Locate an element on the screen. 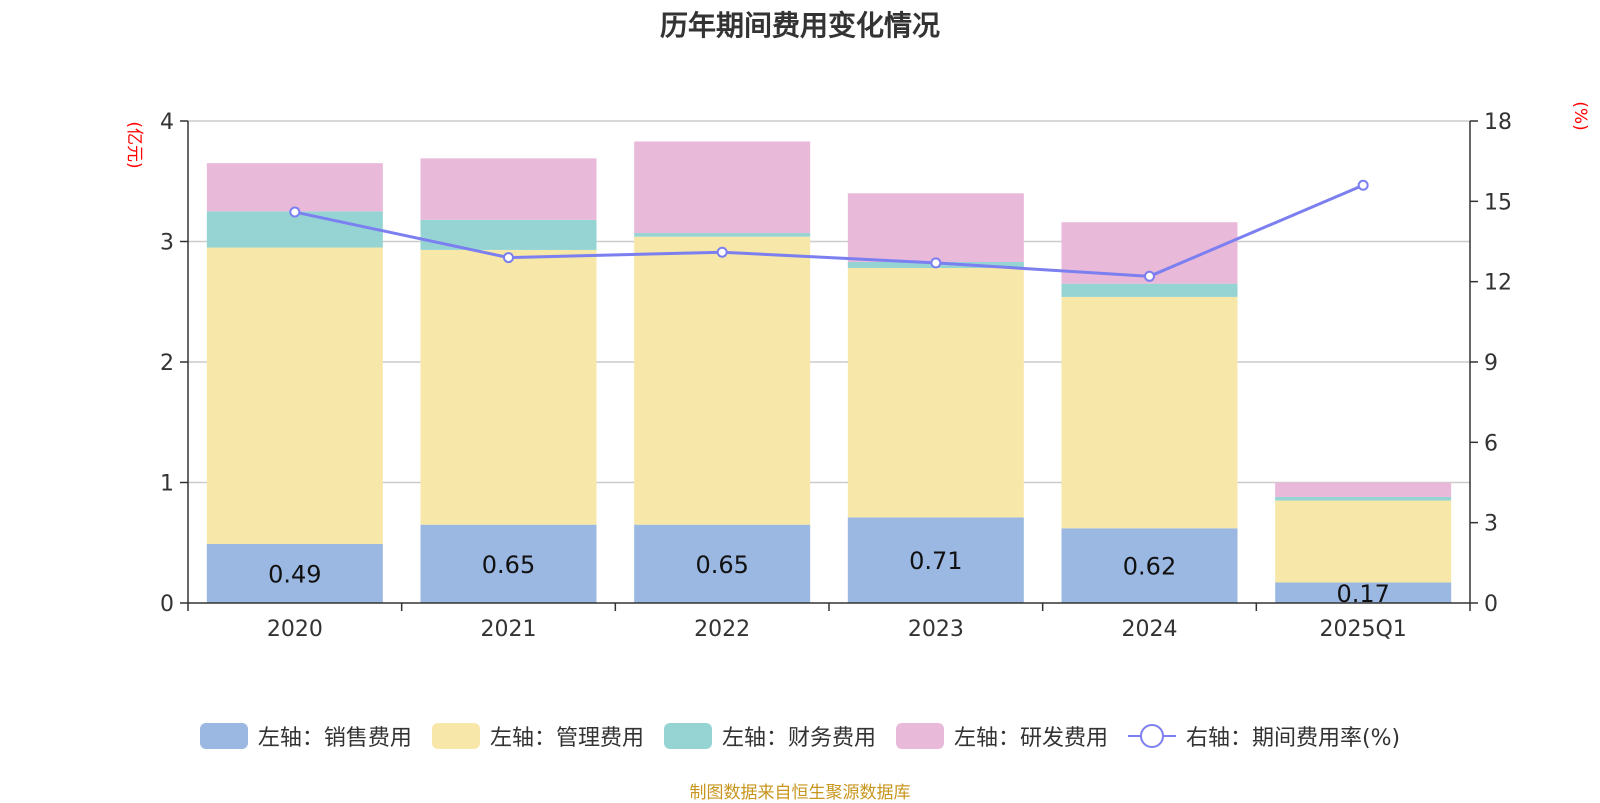 This screenshot has width=1600, height=803. x-tick-label: 2025Q1 is located at coordinates (1363, 629).